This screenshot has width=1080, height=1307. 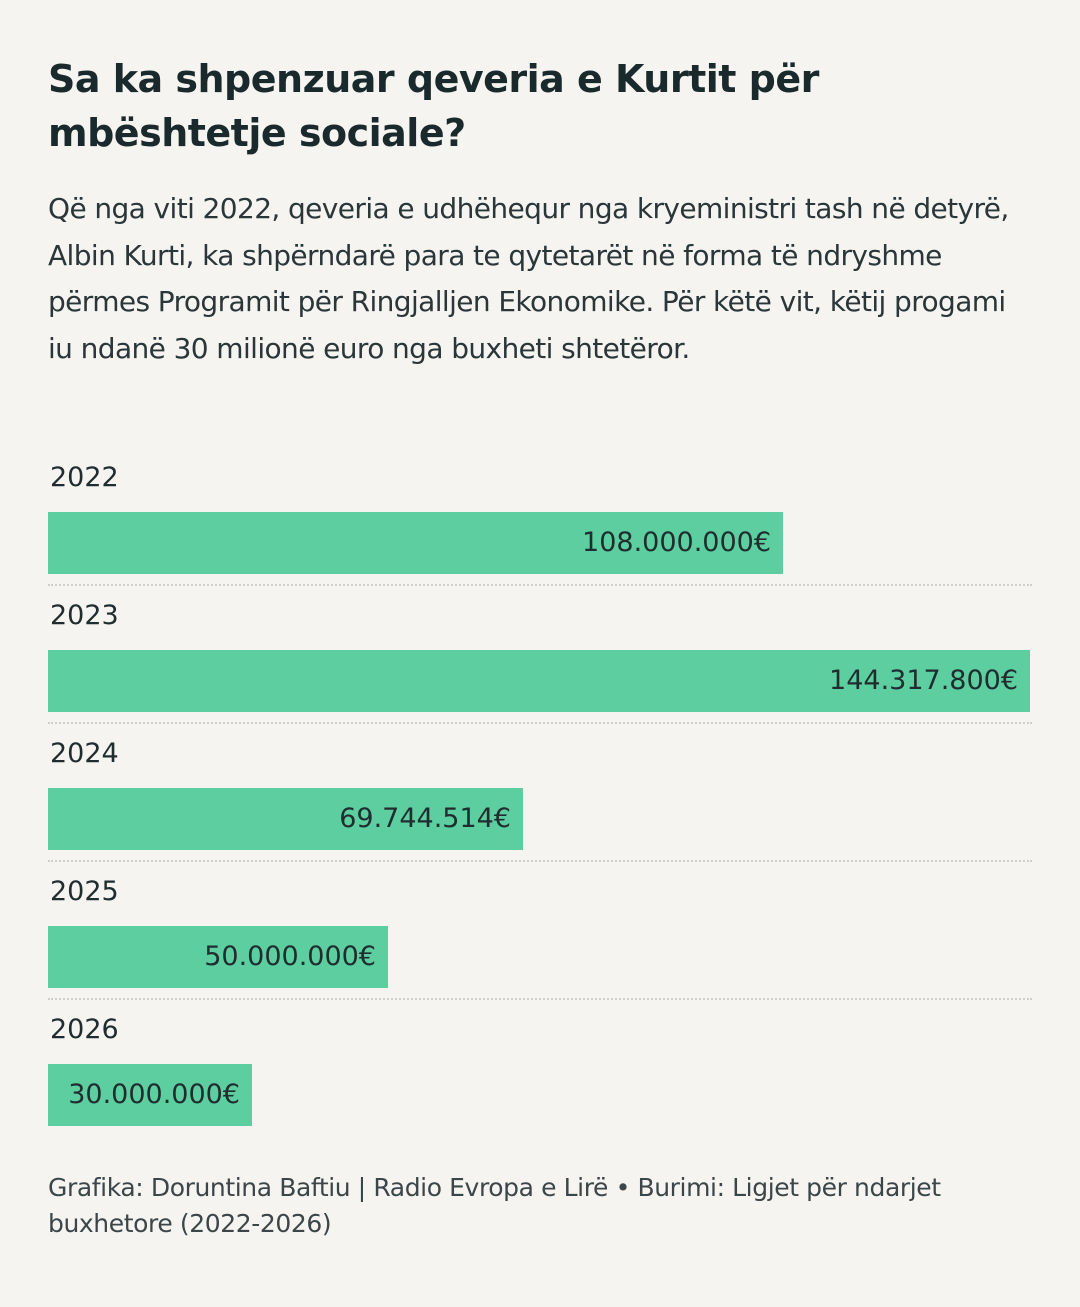 What do you see at coordinates (539, 681) in the screenshot?
I see `bar-2023` at bounding box center [539, 681].